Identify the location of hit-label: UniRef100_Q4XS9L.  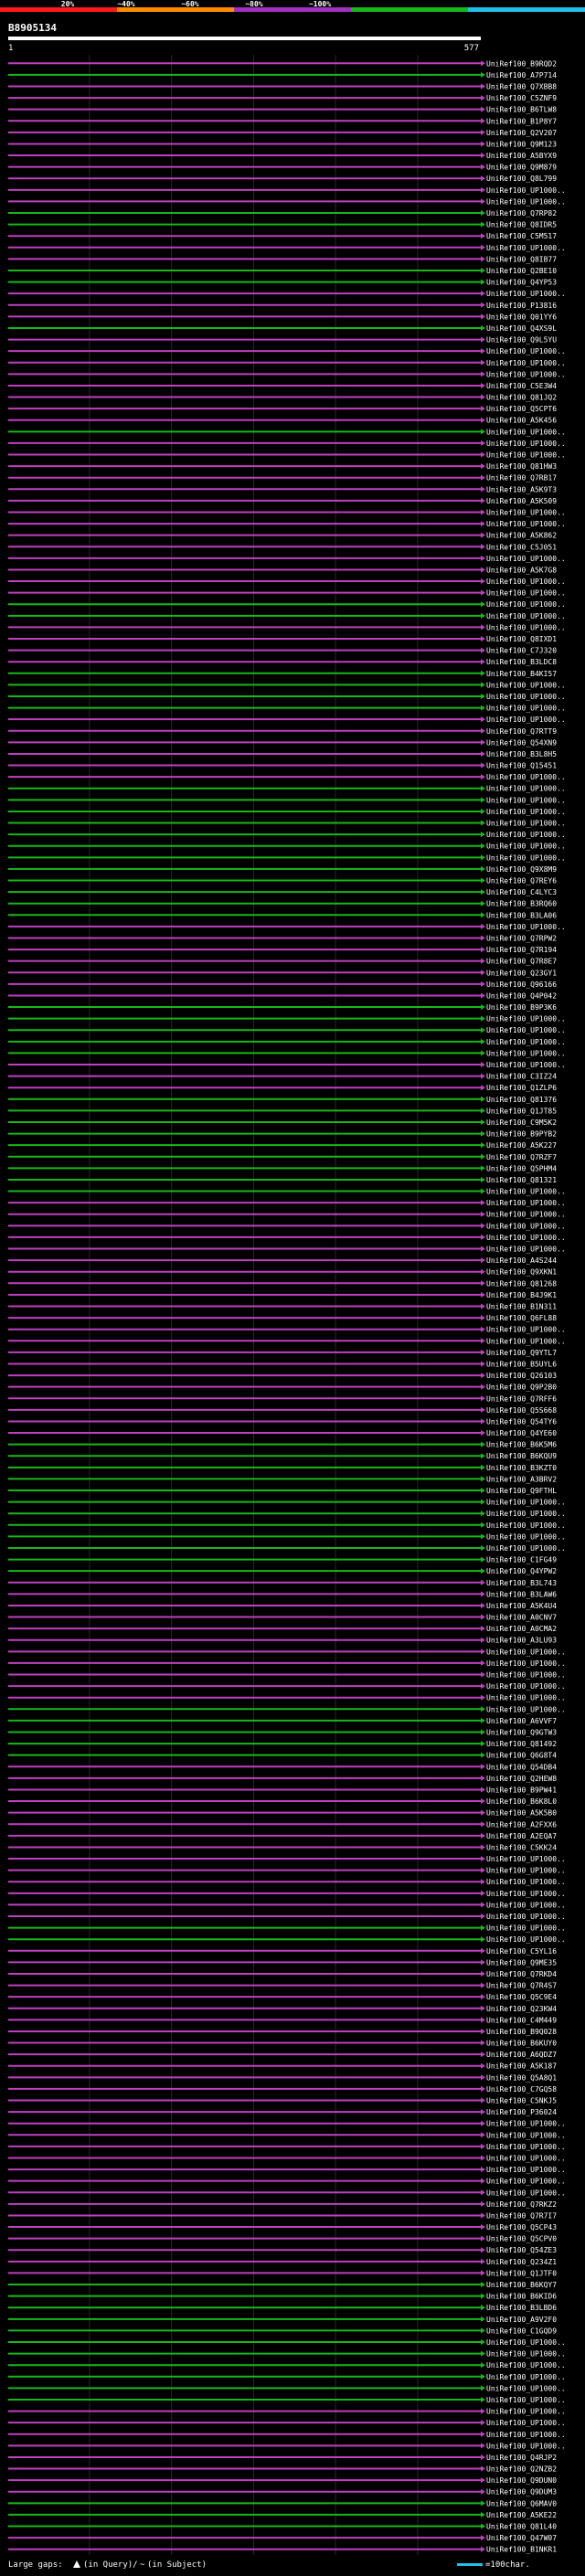
(521, 328).